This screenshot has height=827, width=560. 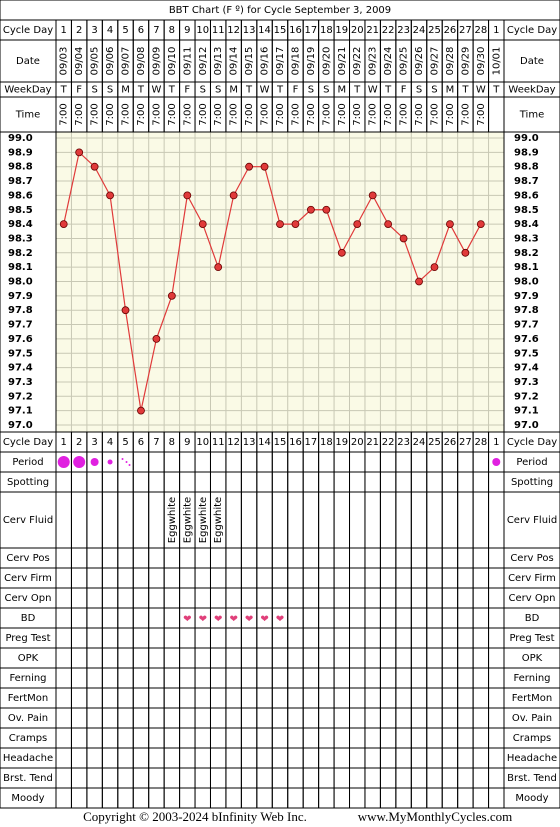 I want to click on row-label: Ferning, so click(x=531, y=678).